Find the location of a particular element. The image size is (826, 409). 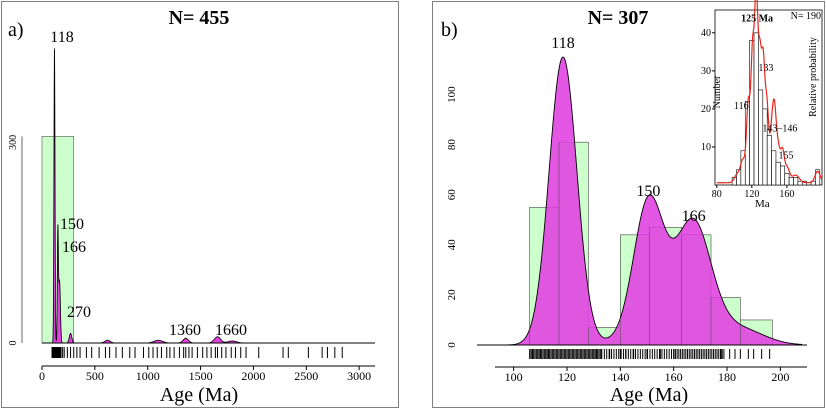

inset-peak-label: 143–146 is located at coordinates (779, 129).